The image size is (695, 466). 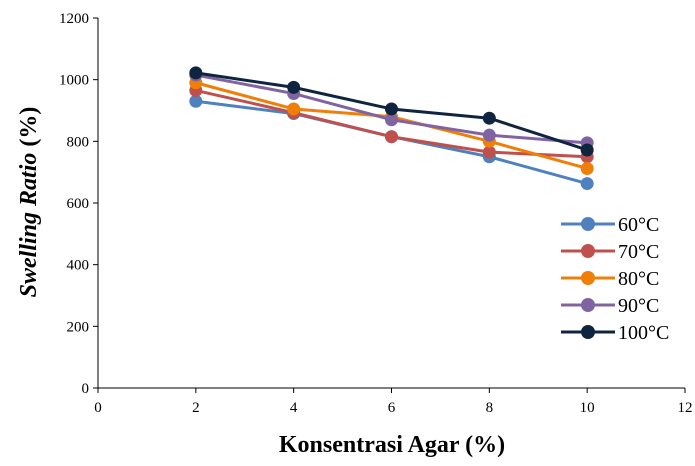 I want to click on legend-label: 90°C, so click(x=638, y=306).